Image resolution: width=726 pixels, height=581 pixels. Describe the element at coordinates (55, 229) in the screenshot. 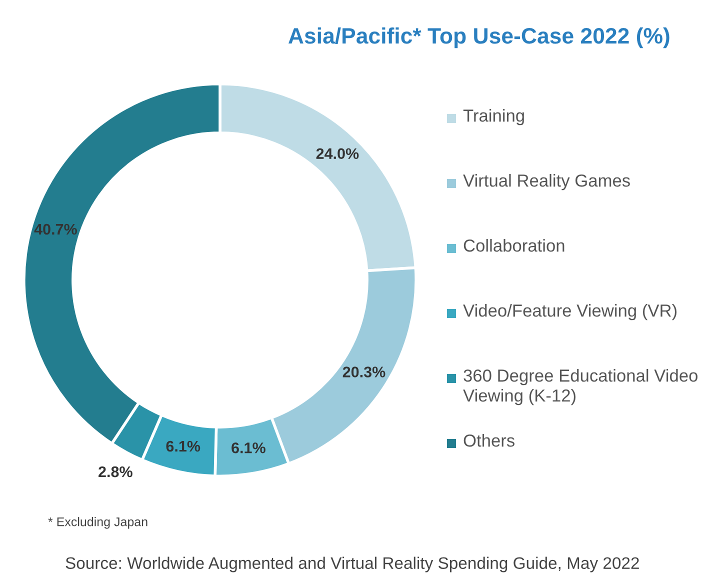

I see `data-label: 40.7%` at that location.